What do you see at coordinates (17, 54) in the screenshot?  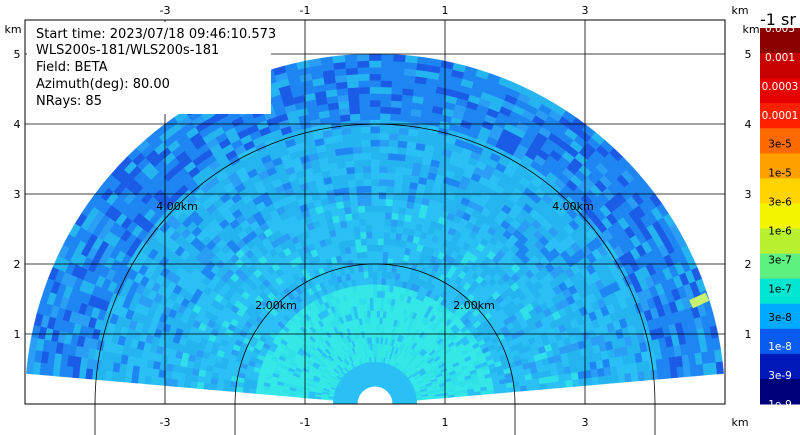 I see `y-tick-label-left: 5` at bounding box center [17, 54].